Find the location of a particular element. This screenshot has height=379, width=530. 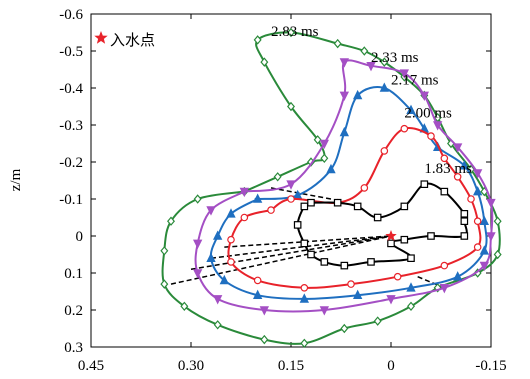

y-tick-label: -0.5 is located at coordinates (71, 52).